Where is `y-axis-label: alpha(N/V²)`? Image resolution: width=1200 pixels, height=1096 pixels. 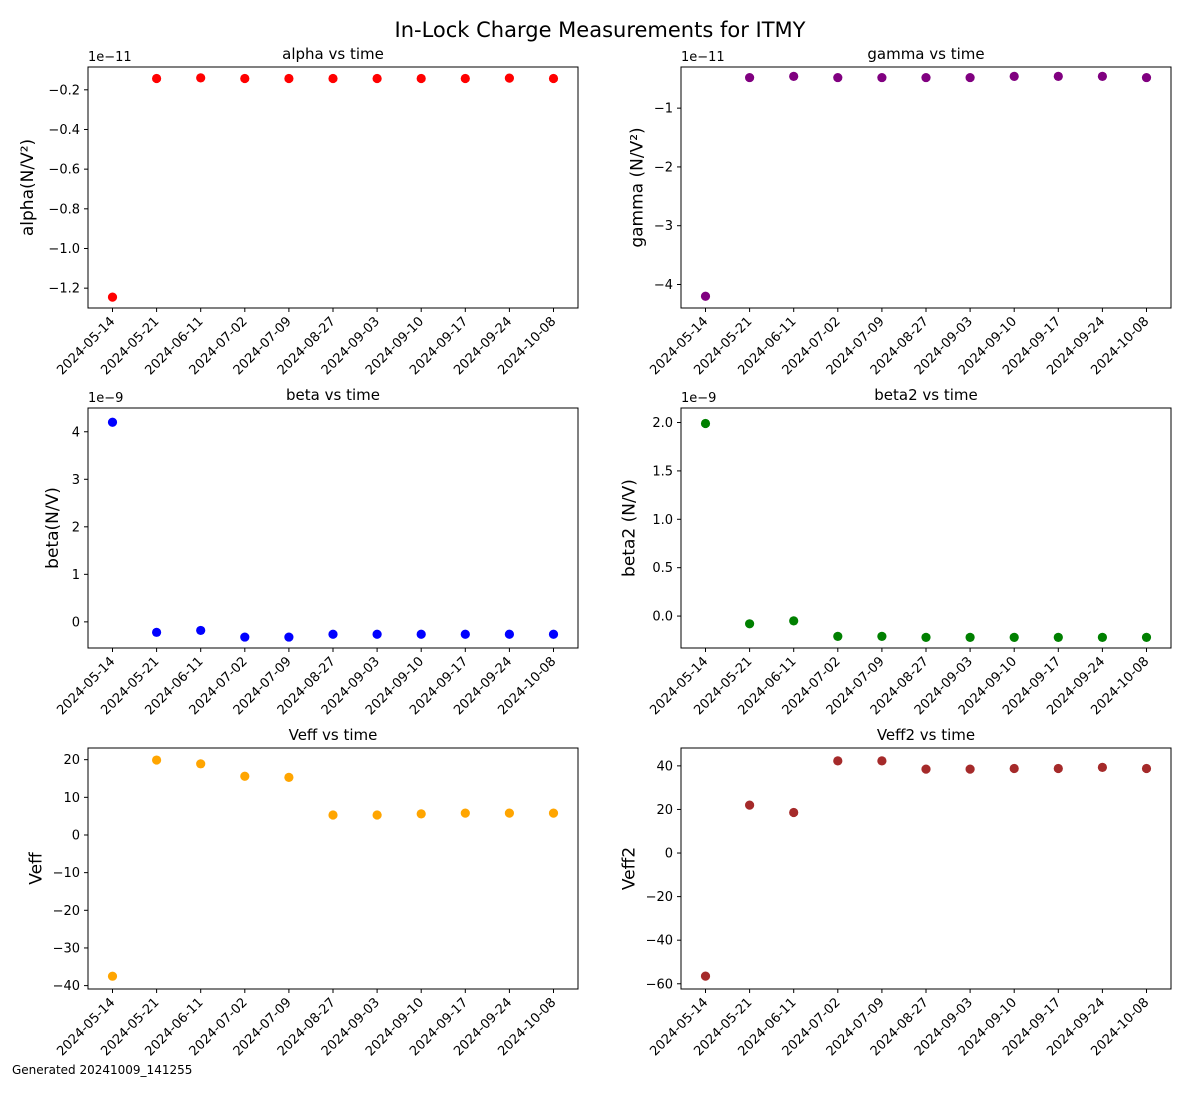 y-axis-label: alpha(N/V²) is located at coordinates (28, 187).